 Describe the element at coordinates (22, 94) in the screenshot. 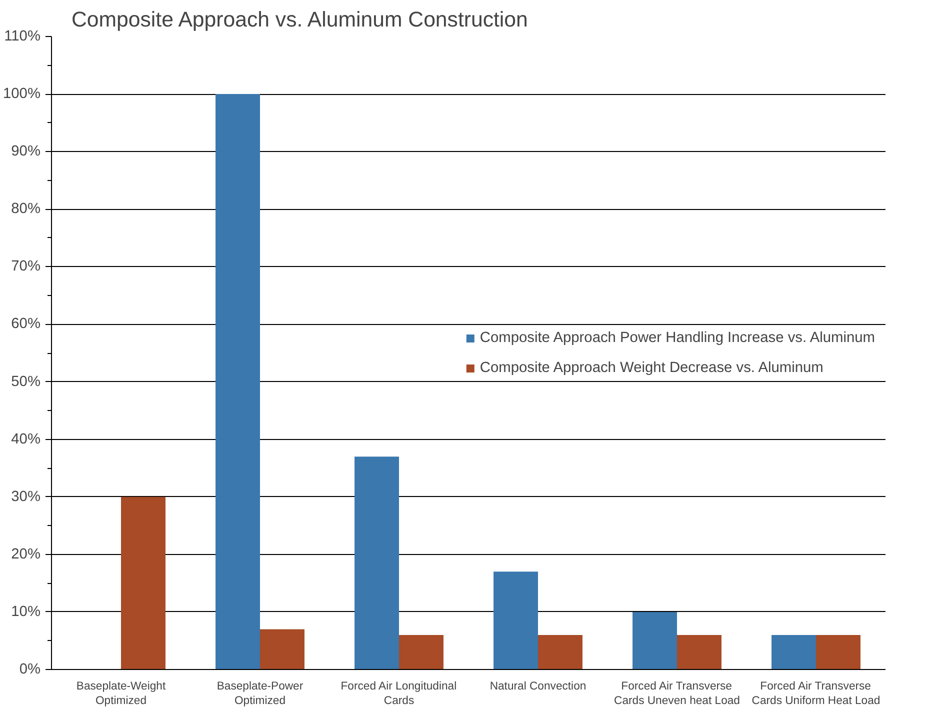

I see `y-tick-label: 100%` at that location.